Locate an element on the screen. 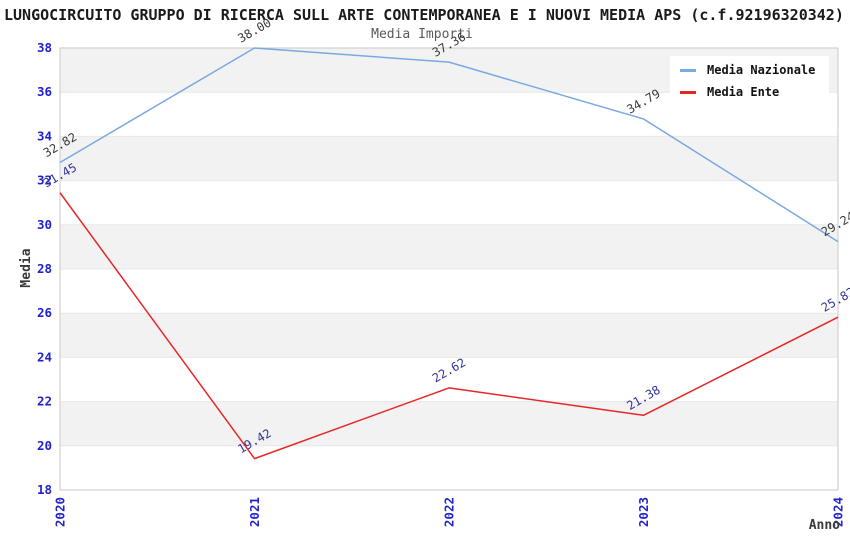 The height and width of the screenshot is (550, 850). legend-swatch-red-line-icon is located at coordinates (688, 92).